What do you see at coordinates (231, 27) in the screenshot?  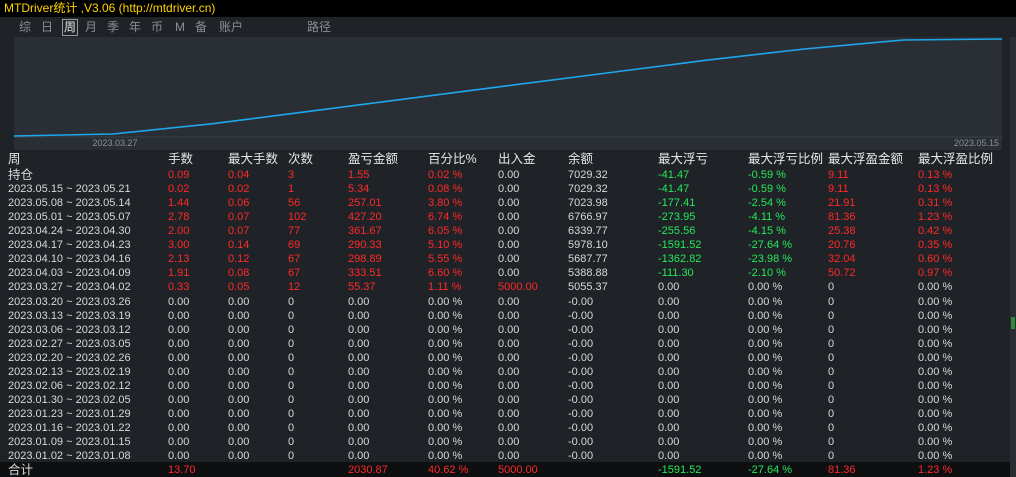 I see `tab: 账户` at bounding box center [231, 27].